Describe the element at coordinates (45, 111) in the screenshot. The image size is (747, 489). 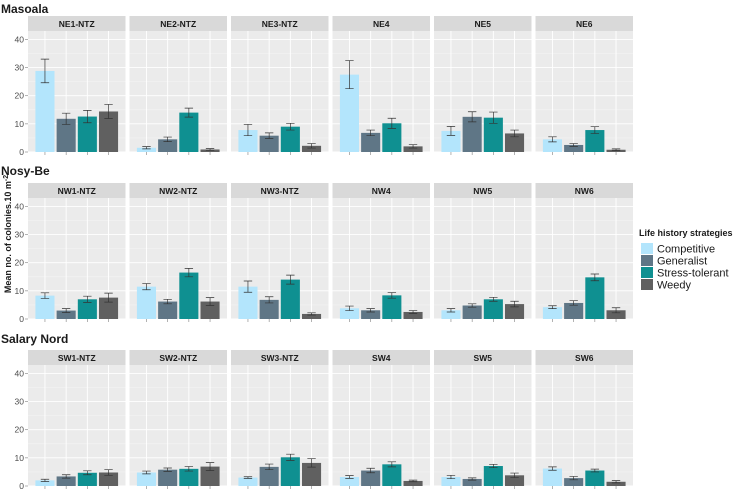
I see `bar-ne1-ntz-competitive` at that location.